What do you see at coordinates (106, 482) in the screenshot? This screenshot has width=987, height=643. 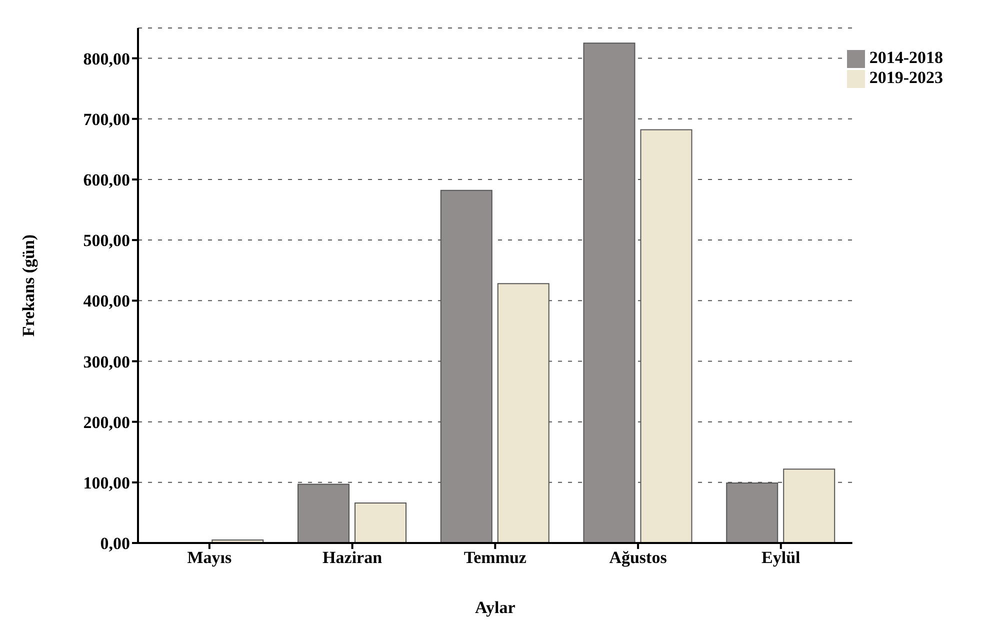 I see `y-tick-label: 100,00` at bounding box center [106, 482].